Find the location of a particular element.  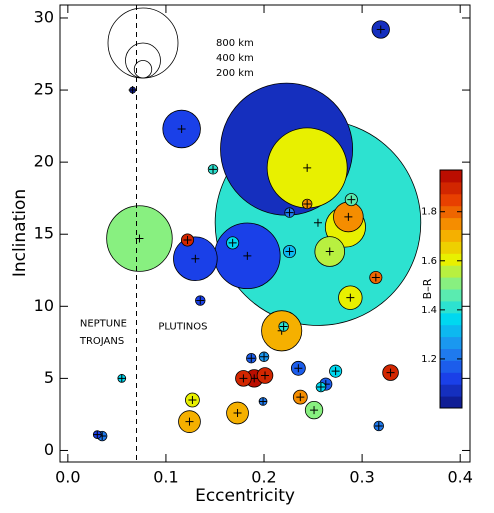

size-legend-label: 800 km is located at coordinates (235, 43).